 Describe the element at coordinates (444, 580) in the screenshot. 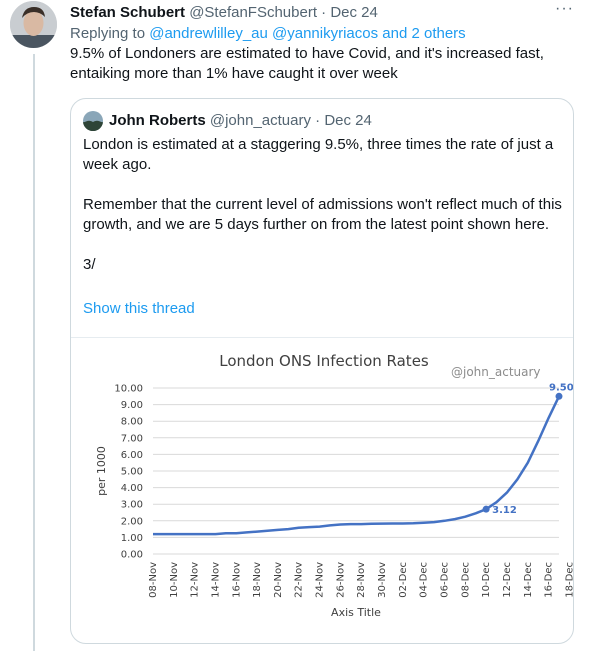

I see `x-tick-label: 06-Dec` at that location.